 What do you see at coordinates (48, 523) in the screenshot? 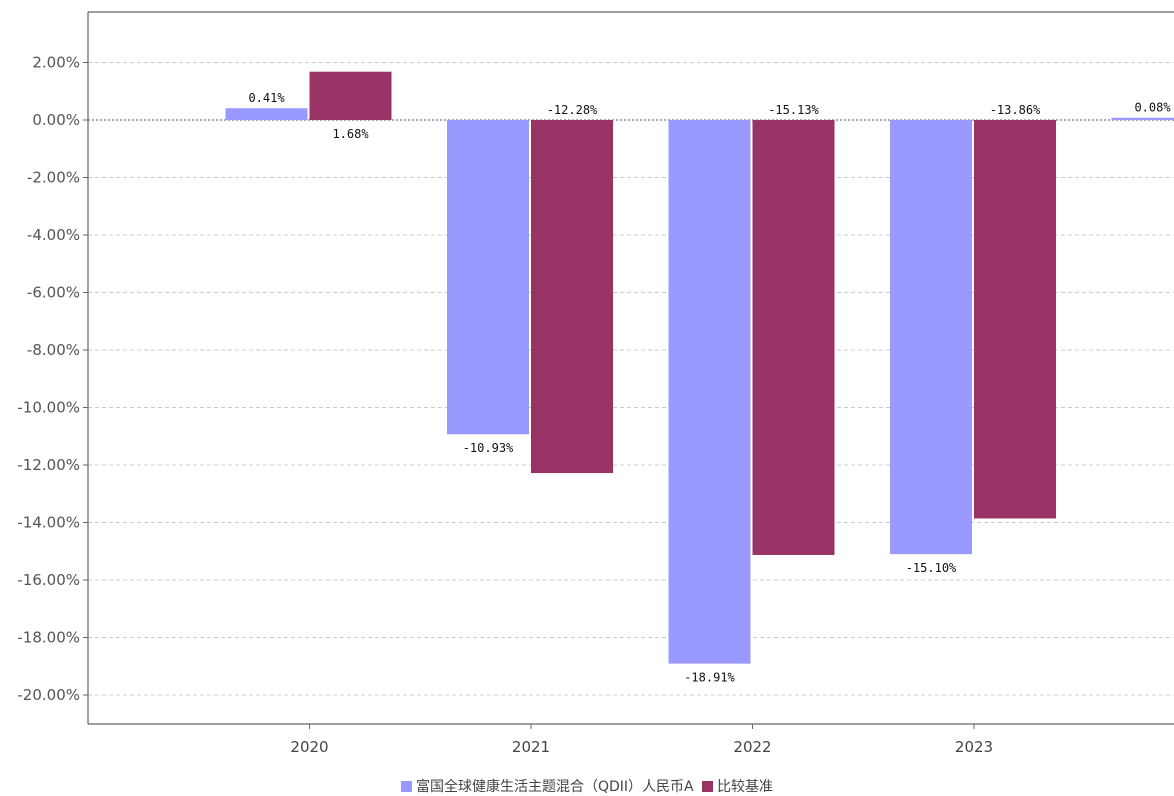
I see `y-tick-label: -14.00%` at bounding box center [48, 523].